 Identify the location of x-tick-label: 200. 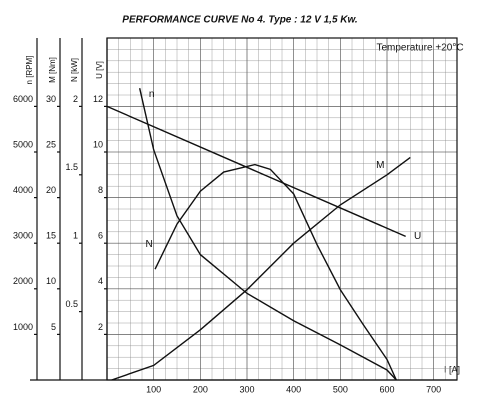
(200, 389).